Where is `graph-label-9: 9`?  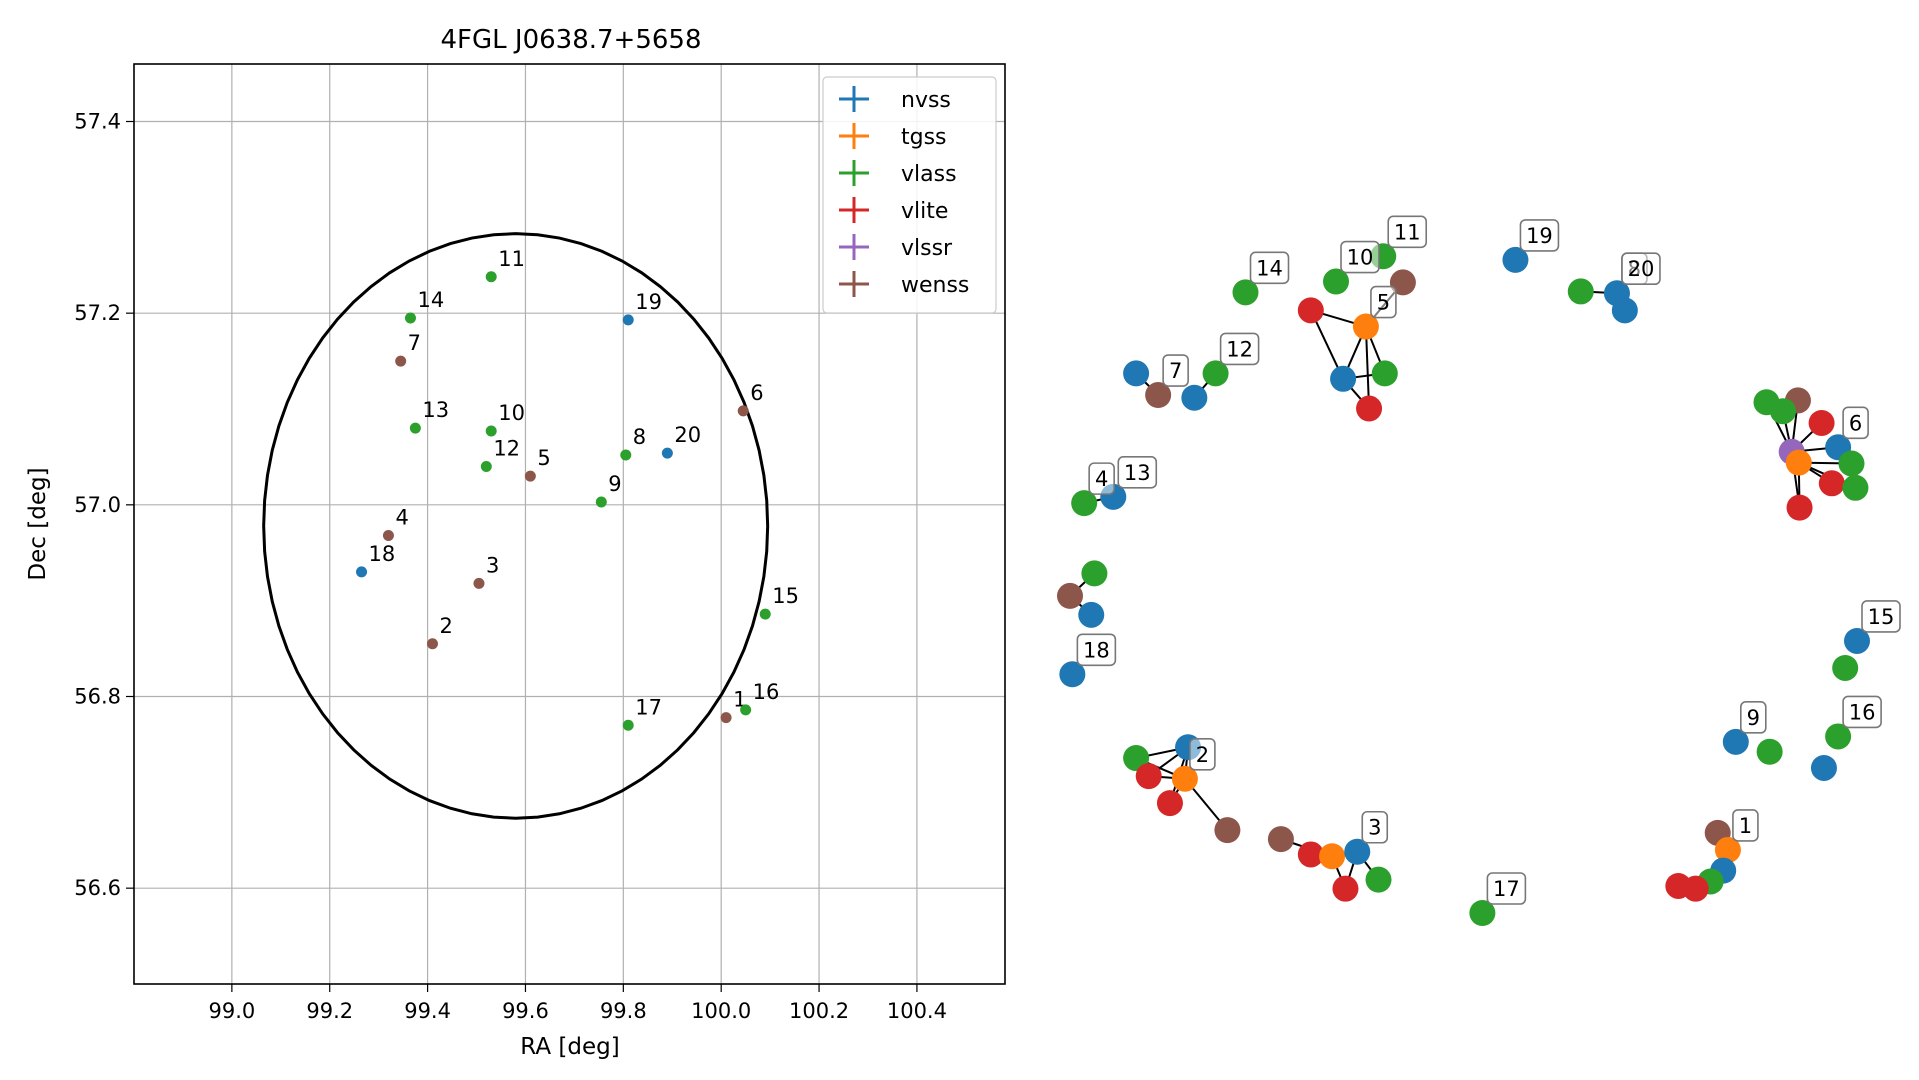
graph-label-9: 9 is located at coordinates (1753, 718).